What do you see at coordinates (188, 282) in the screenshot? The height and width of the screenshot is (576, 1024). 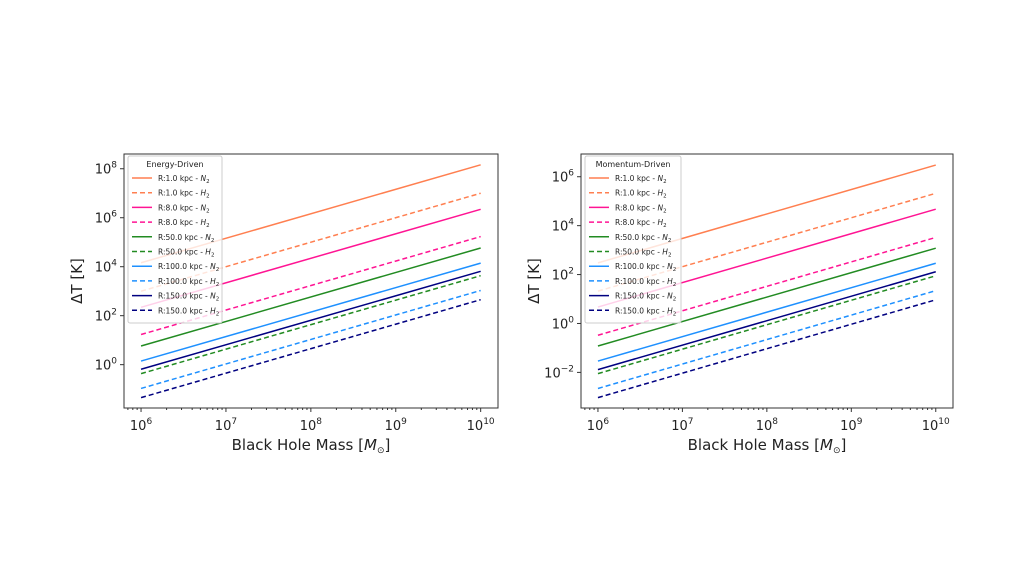 I see `legend-entry: R:100.0 kpc - H2` at bounding box center [188, 282].